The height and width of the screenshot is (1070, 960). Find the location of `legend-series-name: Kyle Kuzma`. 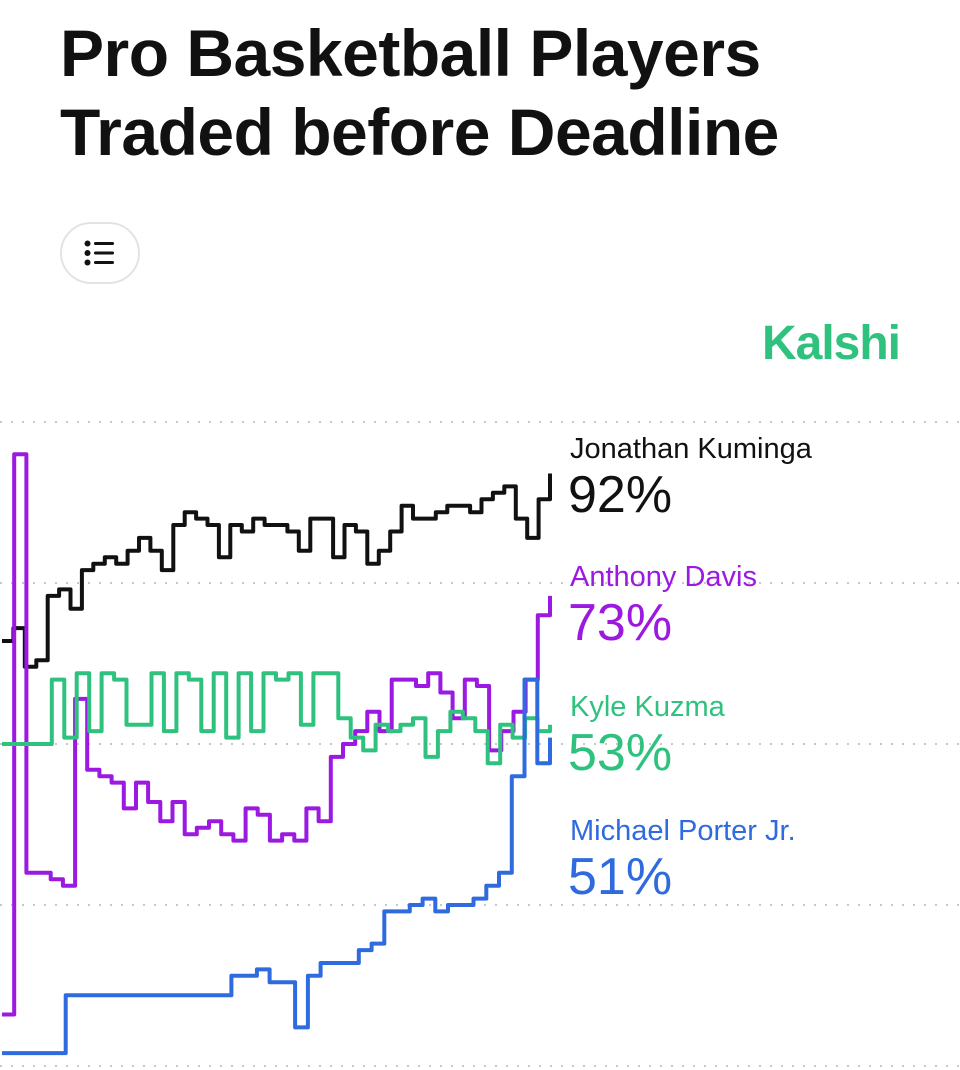

legend-series-name: Kyle Kuzma is located at coordinates (648, 707).